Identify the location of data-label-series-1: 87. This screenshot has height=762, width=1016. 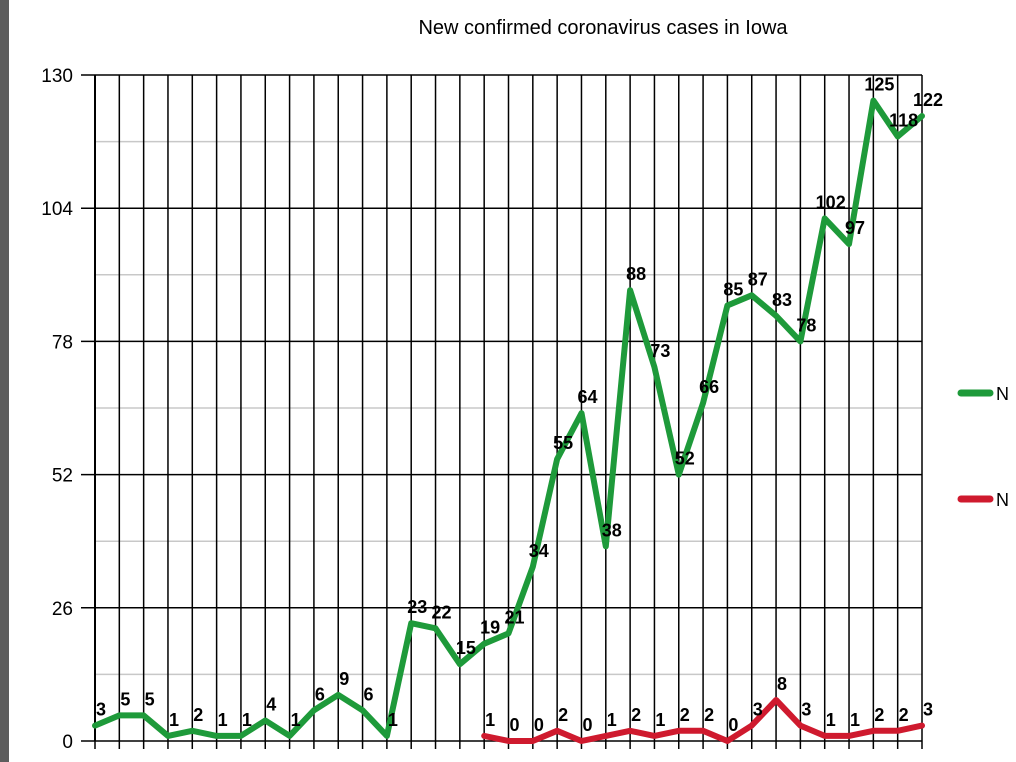
(758, 279).